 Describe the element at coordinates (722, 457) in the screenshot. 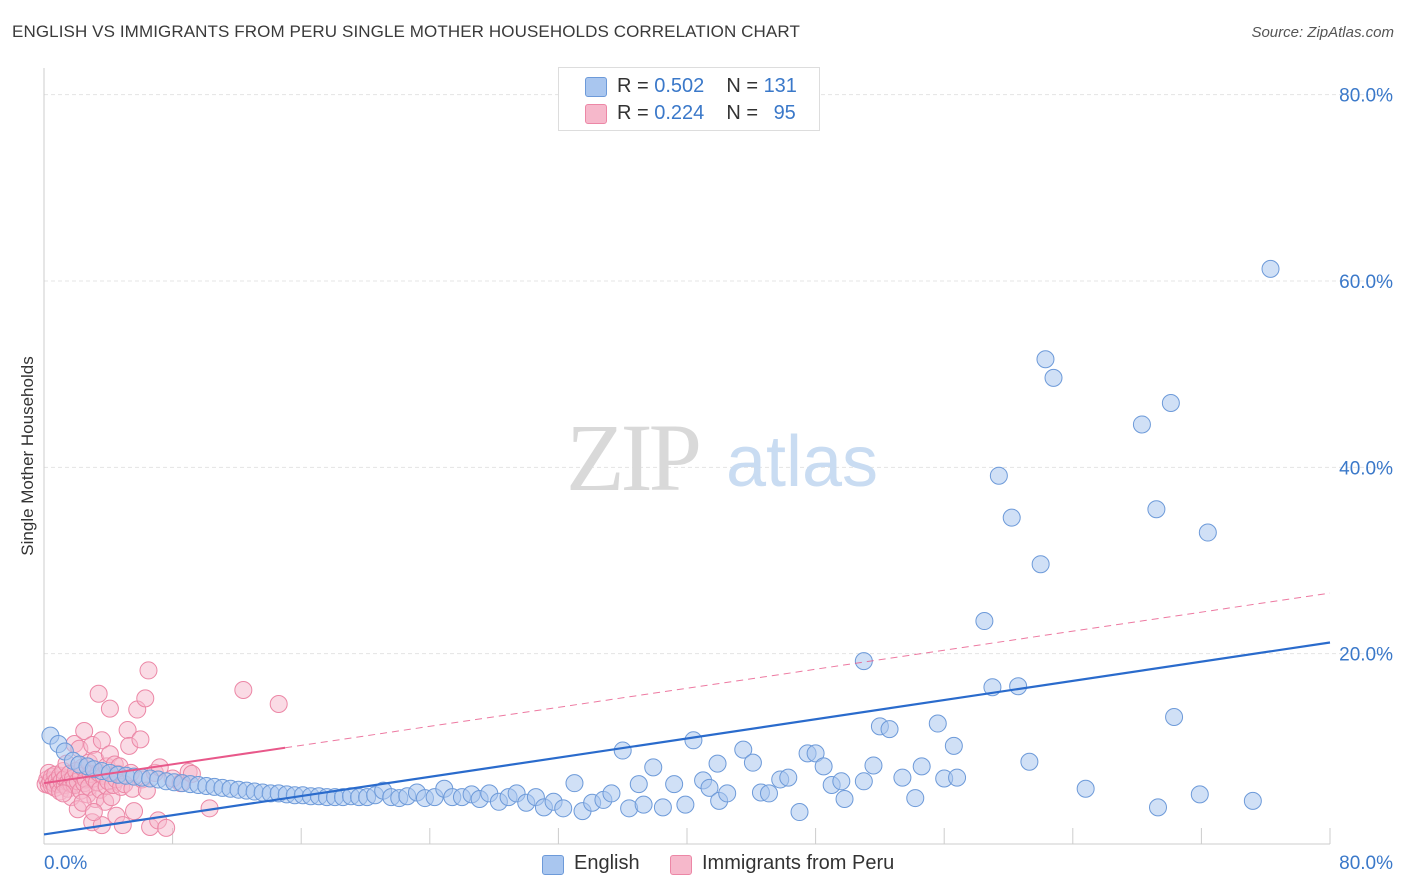

I see `watermark: ZIP atlas` at that location.